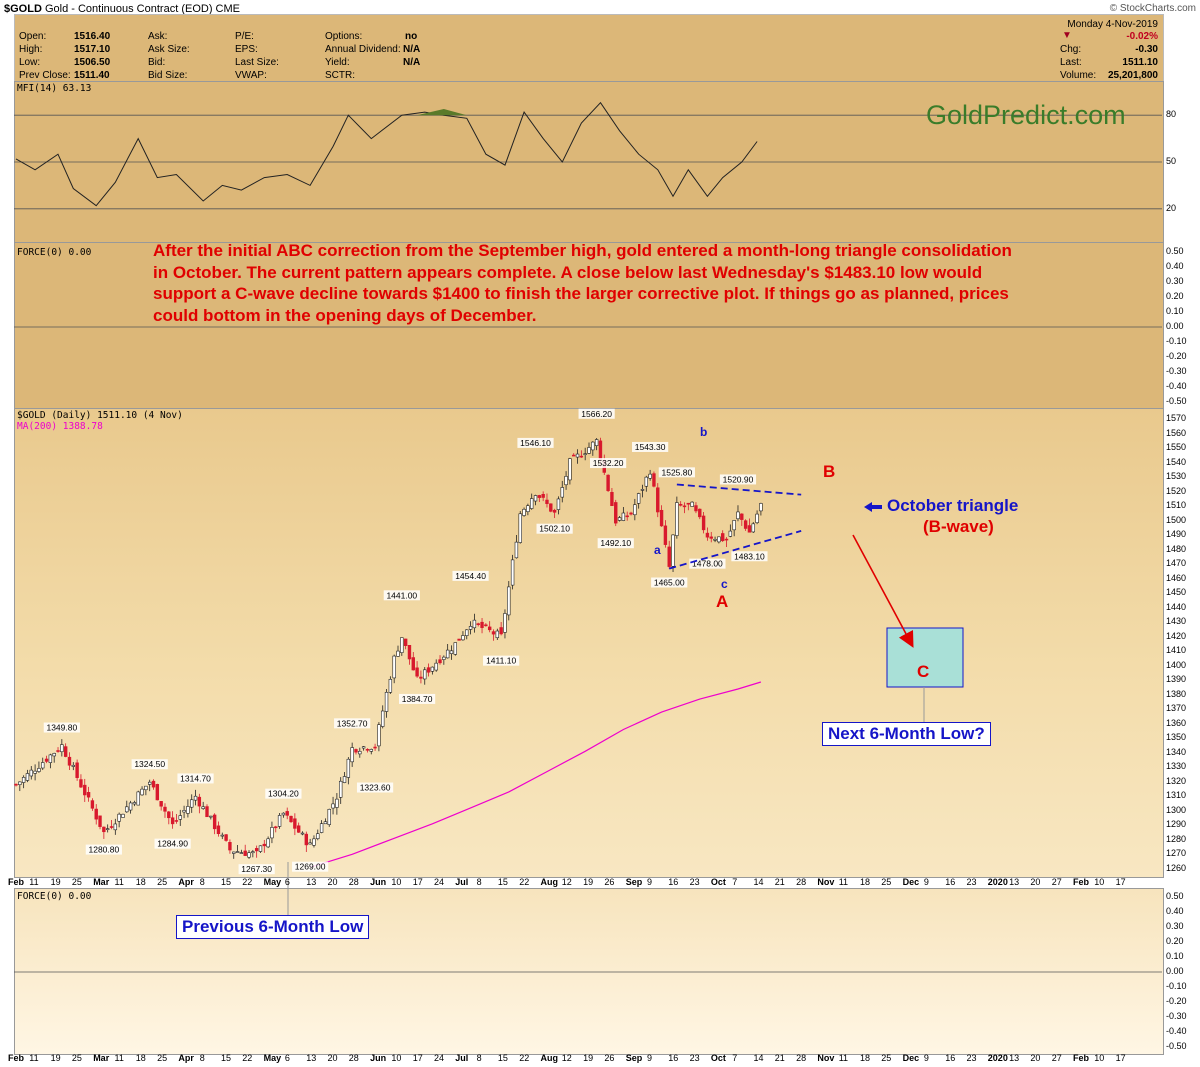  I want to click on x-axis-label: 23, so click(971, 882).